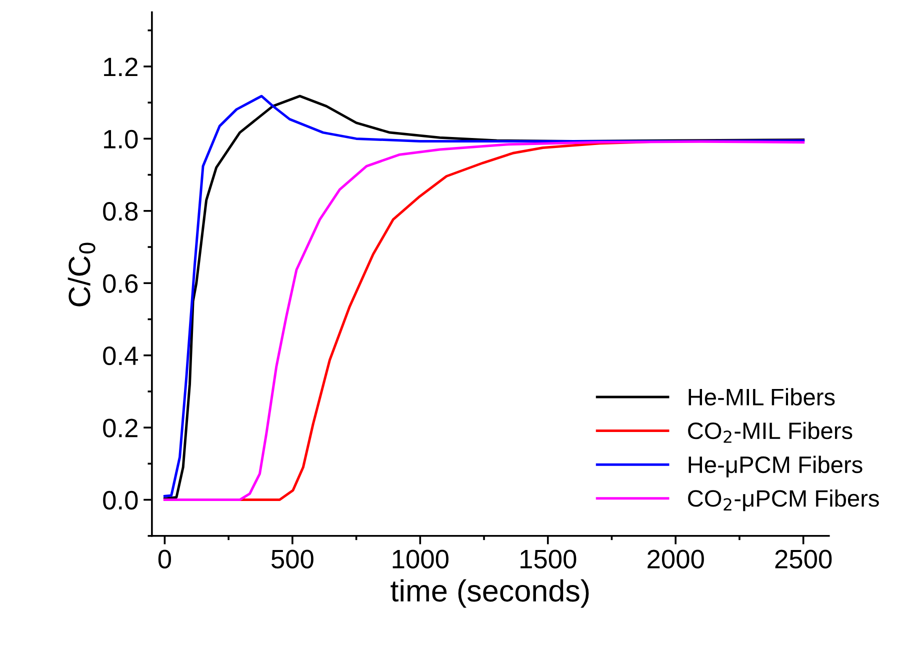 The height and width of the screenshot is (648, 899). Describe the element at coordinates (120, 356) in the screenshot. I see `y-tick-label: 0.4` at that location.